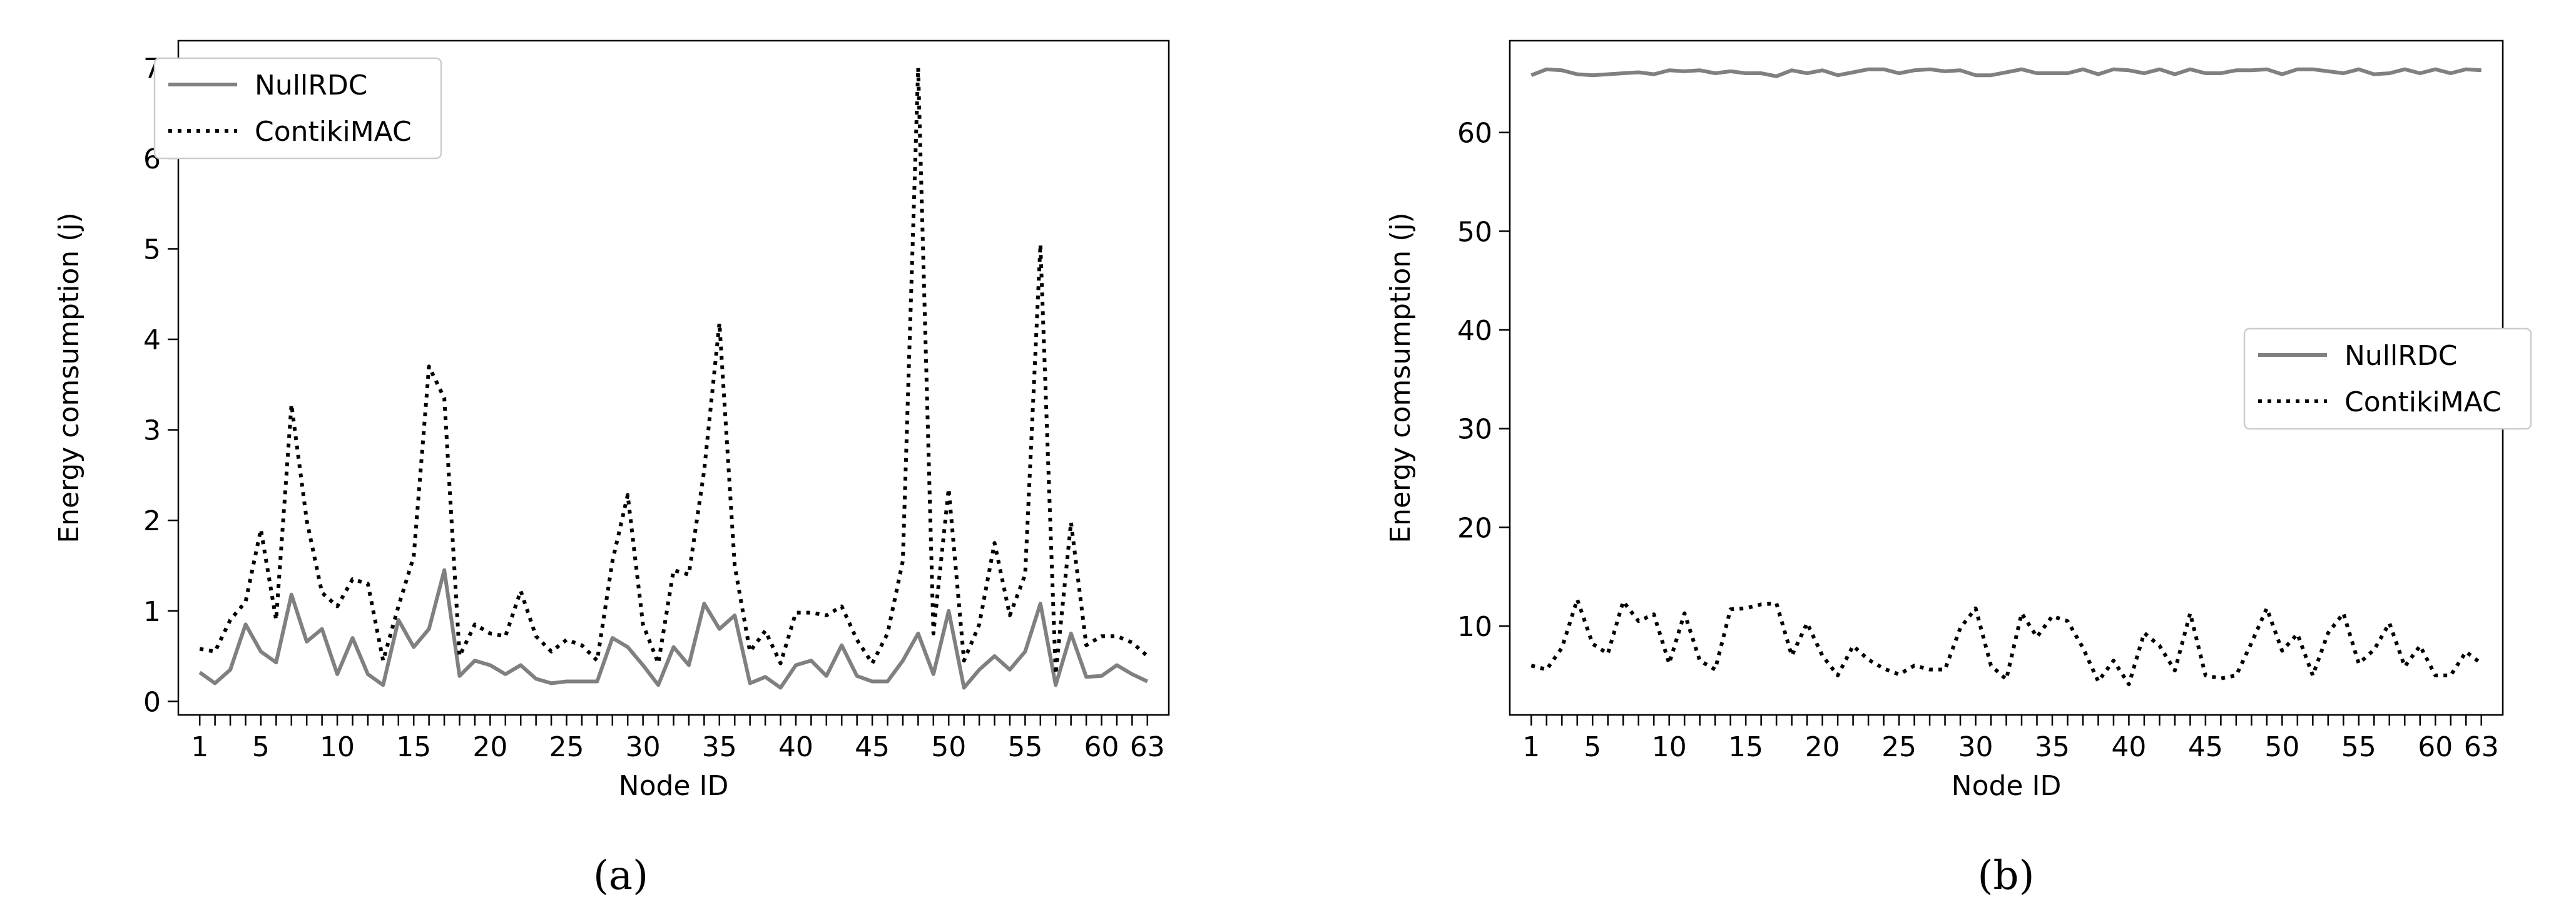 The image size is (2576, 914). I want to click on y-tick-label: 20, so click(1474, 528).